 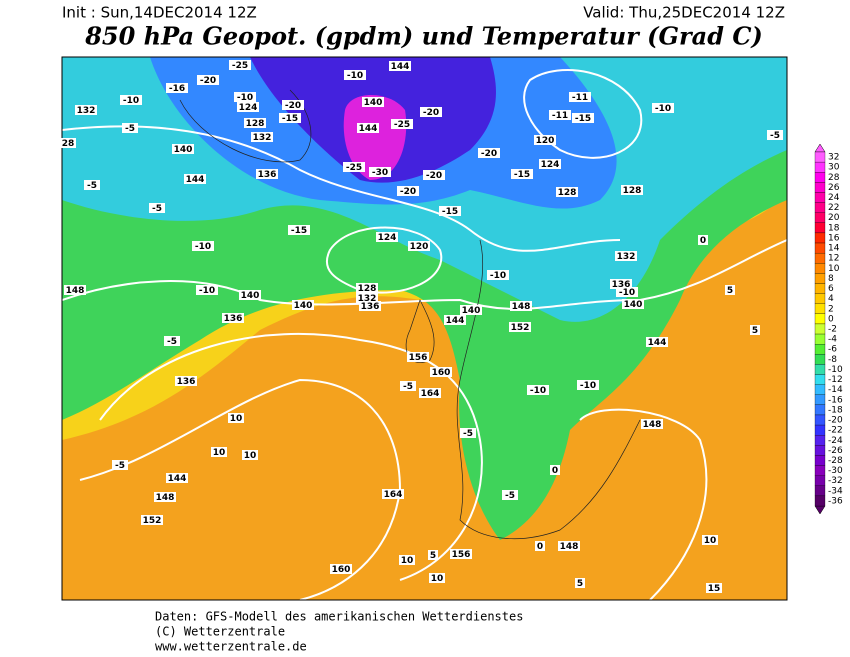 What do you see at coordinates (834, 269) in the screenshot?
I see `scale-label: 10` at bounding box center [834, 269].